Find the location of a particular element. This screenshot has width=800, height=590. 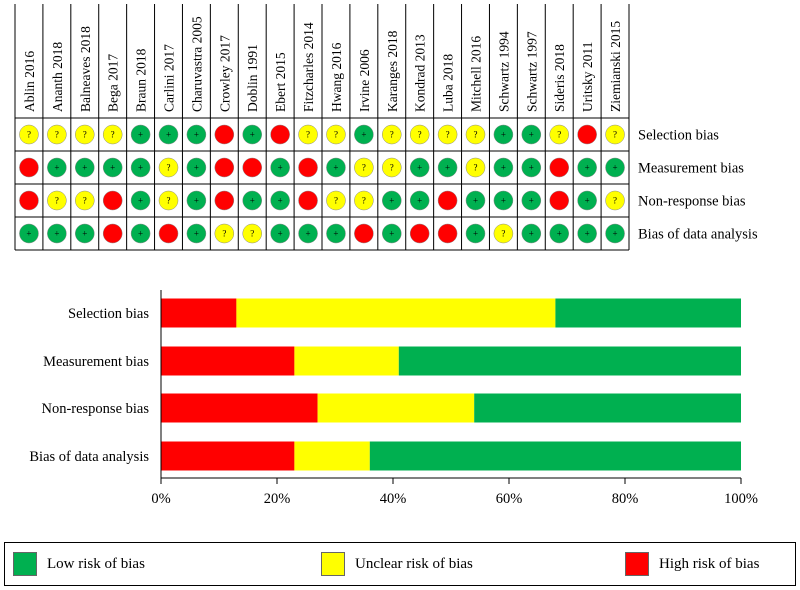

legend-item-low: Low risk of bias is located at coordinates (79, 564).